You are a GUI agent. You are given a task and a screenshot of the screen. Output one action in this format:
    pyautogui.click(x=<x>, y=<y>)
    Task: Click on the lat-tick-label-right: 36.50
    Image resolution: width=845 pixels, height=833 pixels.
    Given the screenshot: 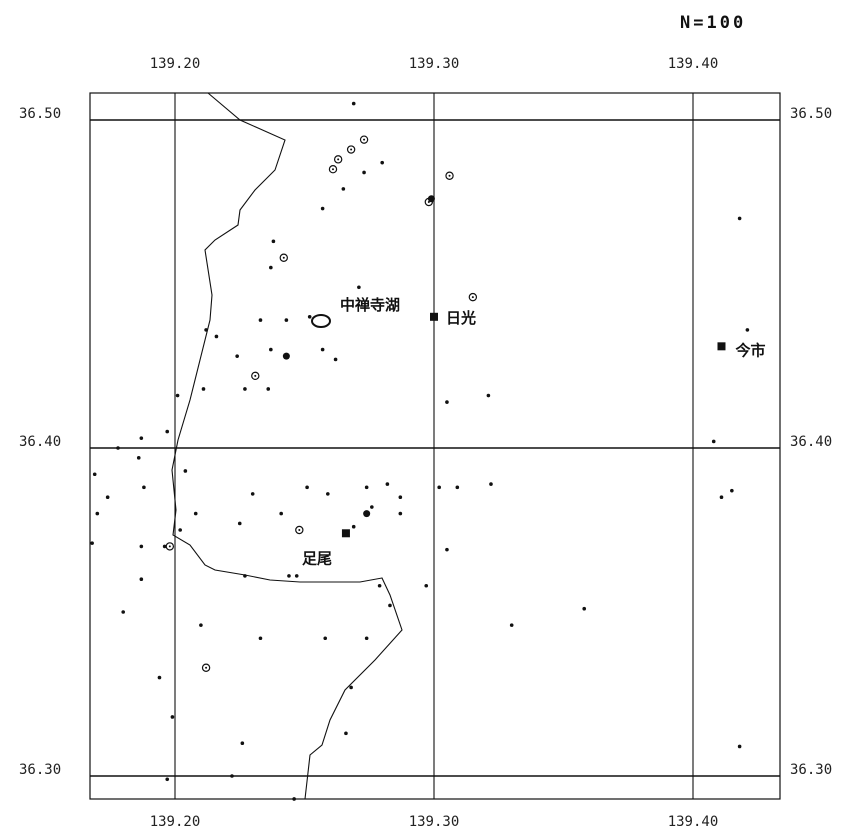 What is the action you would take?
    pyautogui.click(x=811, y=114)
    